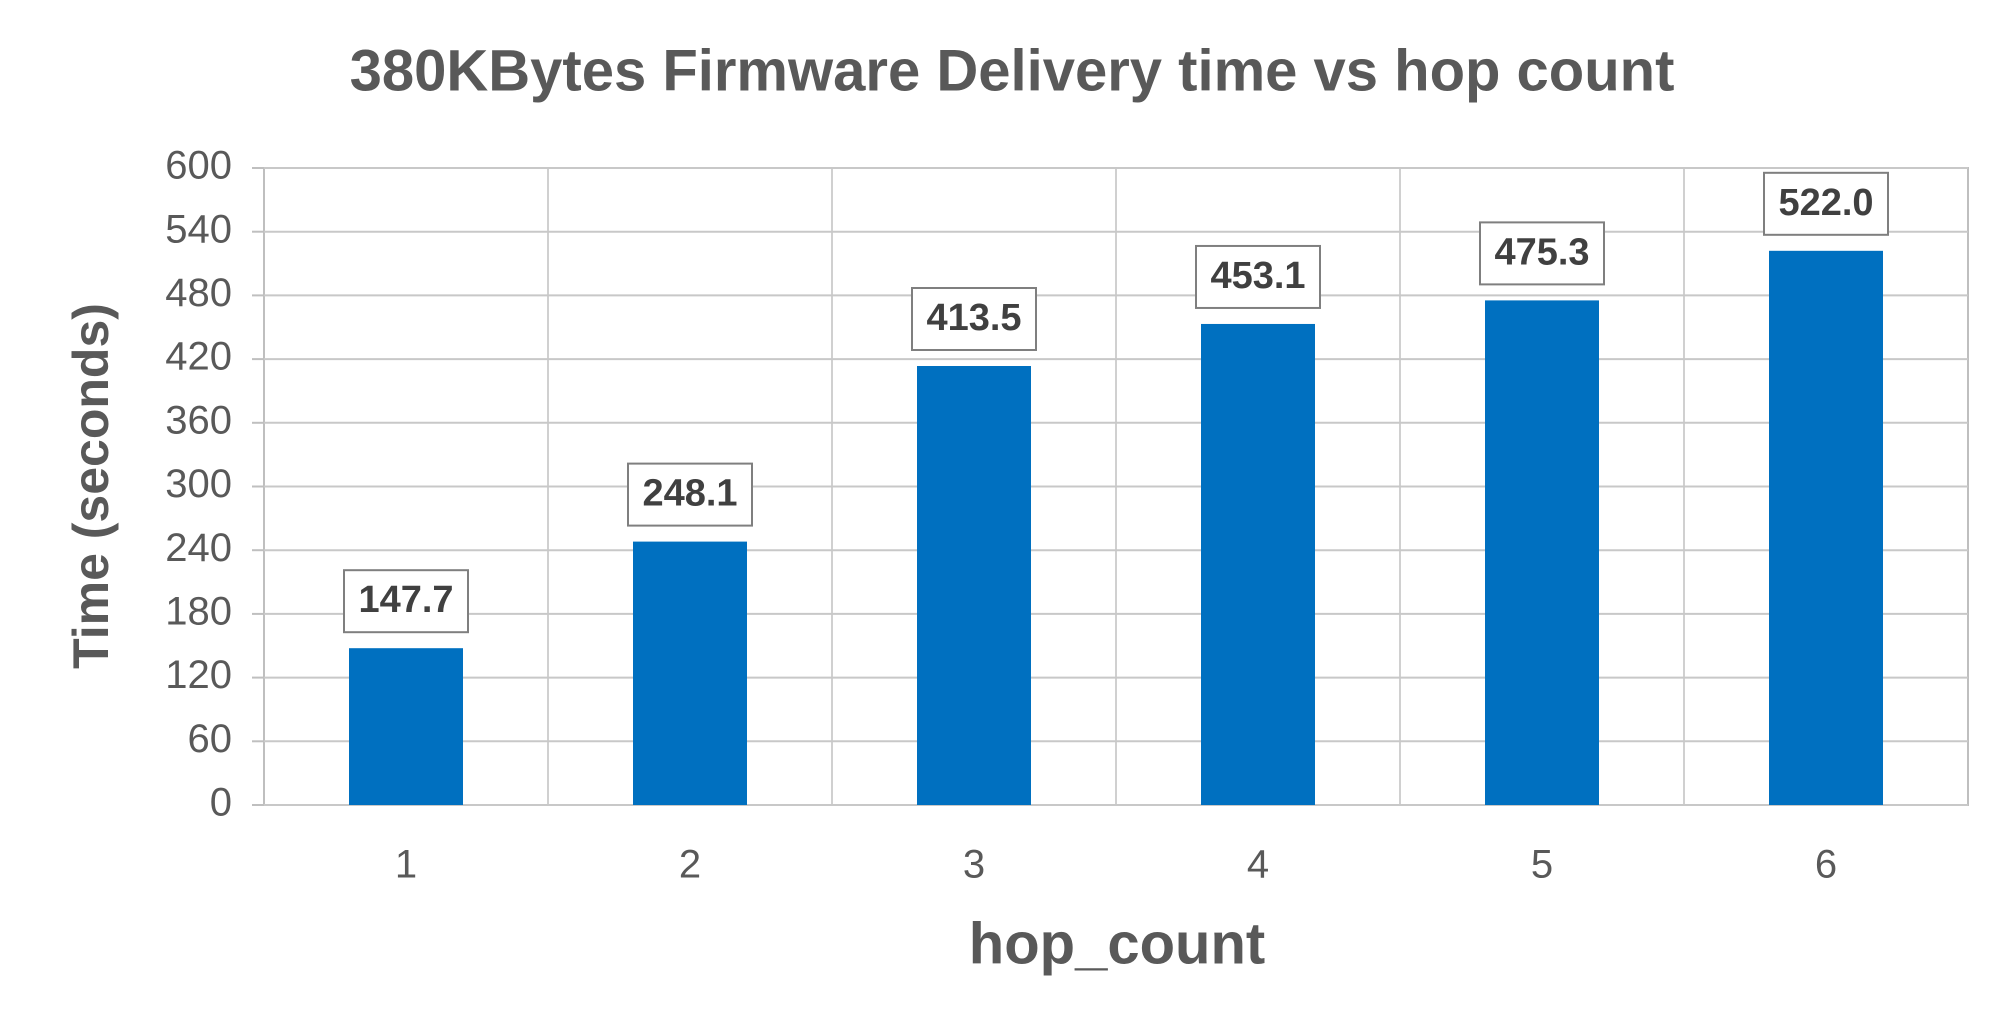 This screenshot has height=1029, width=2000. Describe the element at coordinates (406, 865) in the screenshot. I see `x-tick-label: 1` at that location.